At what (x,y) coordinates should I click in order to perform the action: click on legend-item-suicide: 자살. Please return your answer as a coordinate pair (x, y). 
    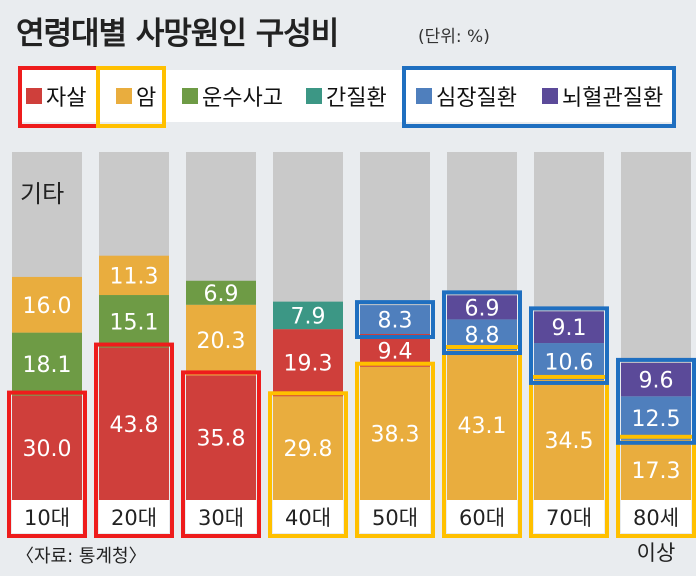
    Looking at the image, I should click on (56, 97).